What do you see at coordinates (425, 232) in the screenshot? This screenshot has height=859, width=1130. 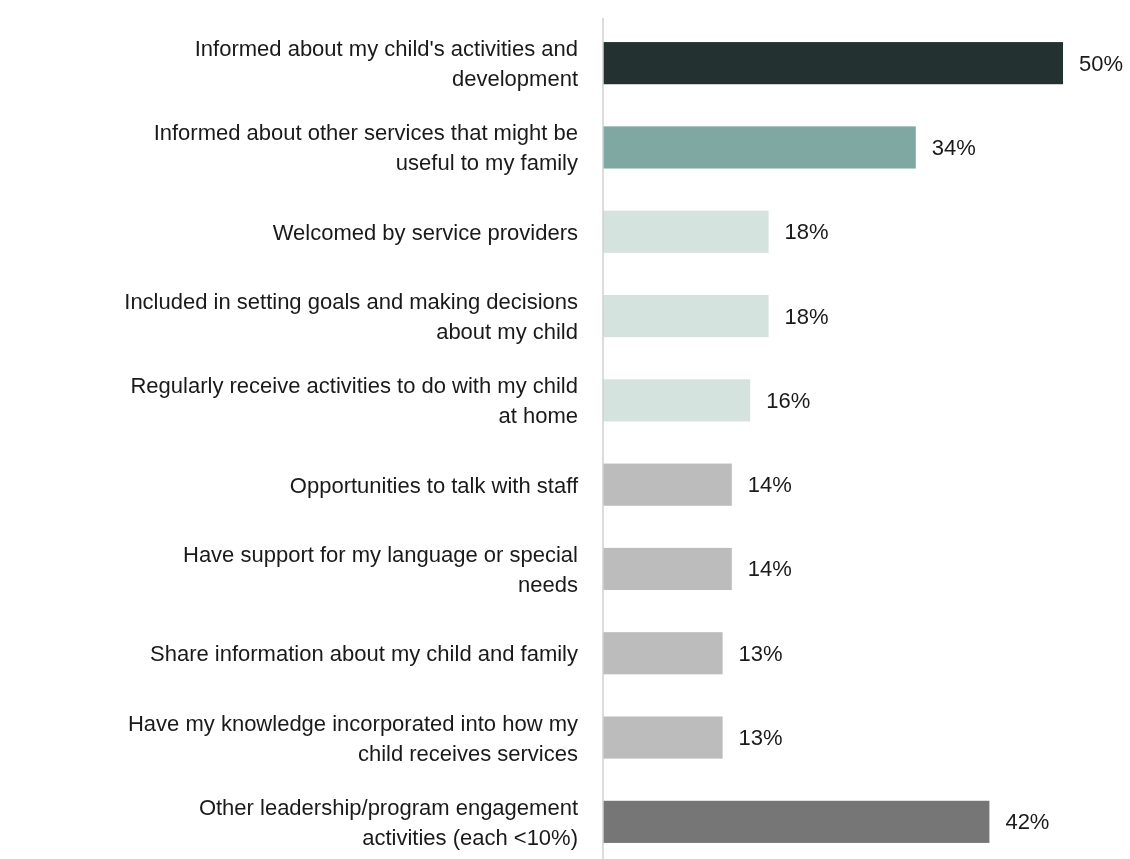 I see `y-tick-label: Welcomed by service providers` at bounding box center [425, 232].